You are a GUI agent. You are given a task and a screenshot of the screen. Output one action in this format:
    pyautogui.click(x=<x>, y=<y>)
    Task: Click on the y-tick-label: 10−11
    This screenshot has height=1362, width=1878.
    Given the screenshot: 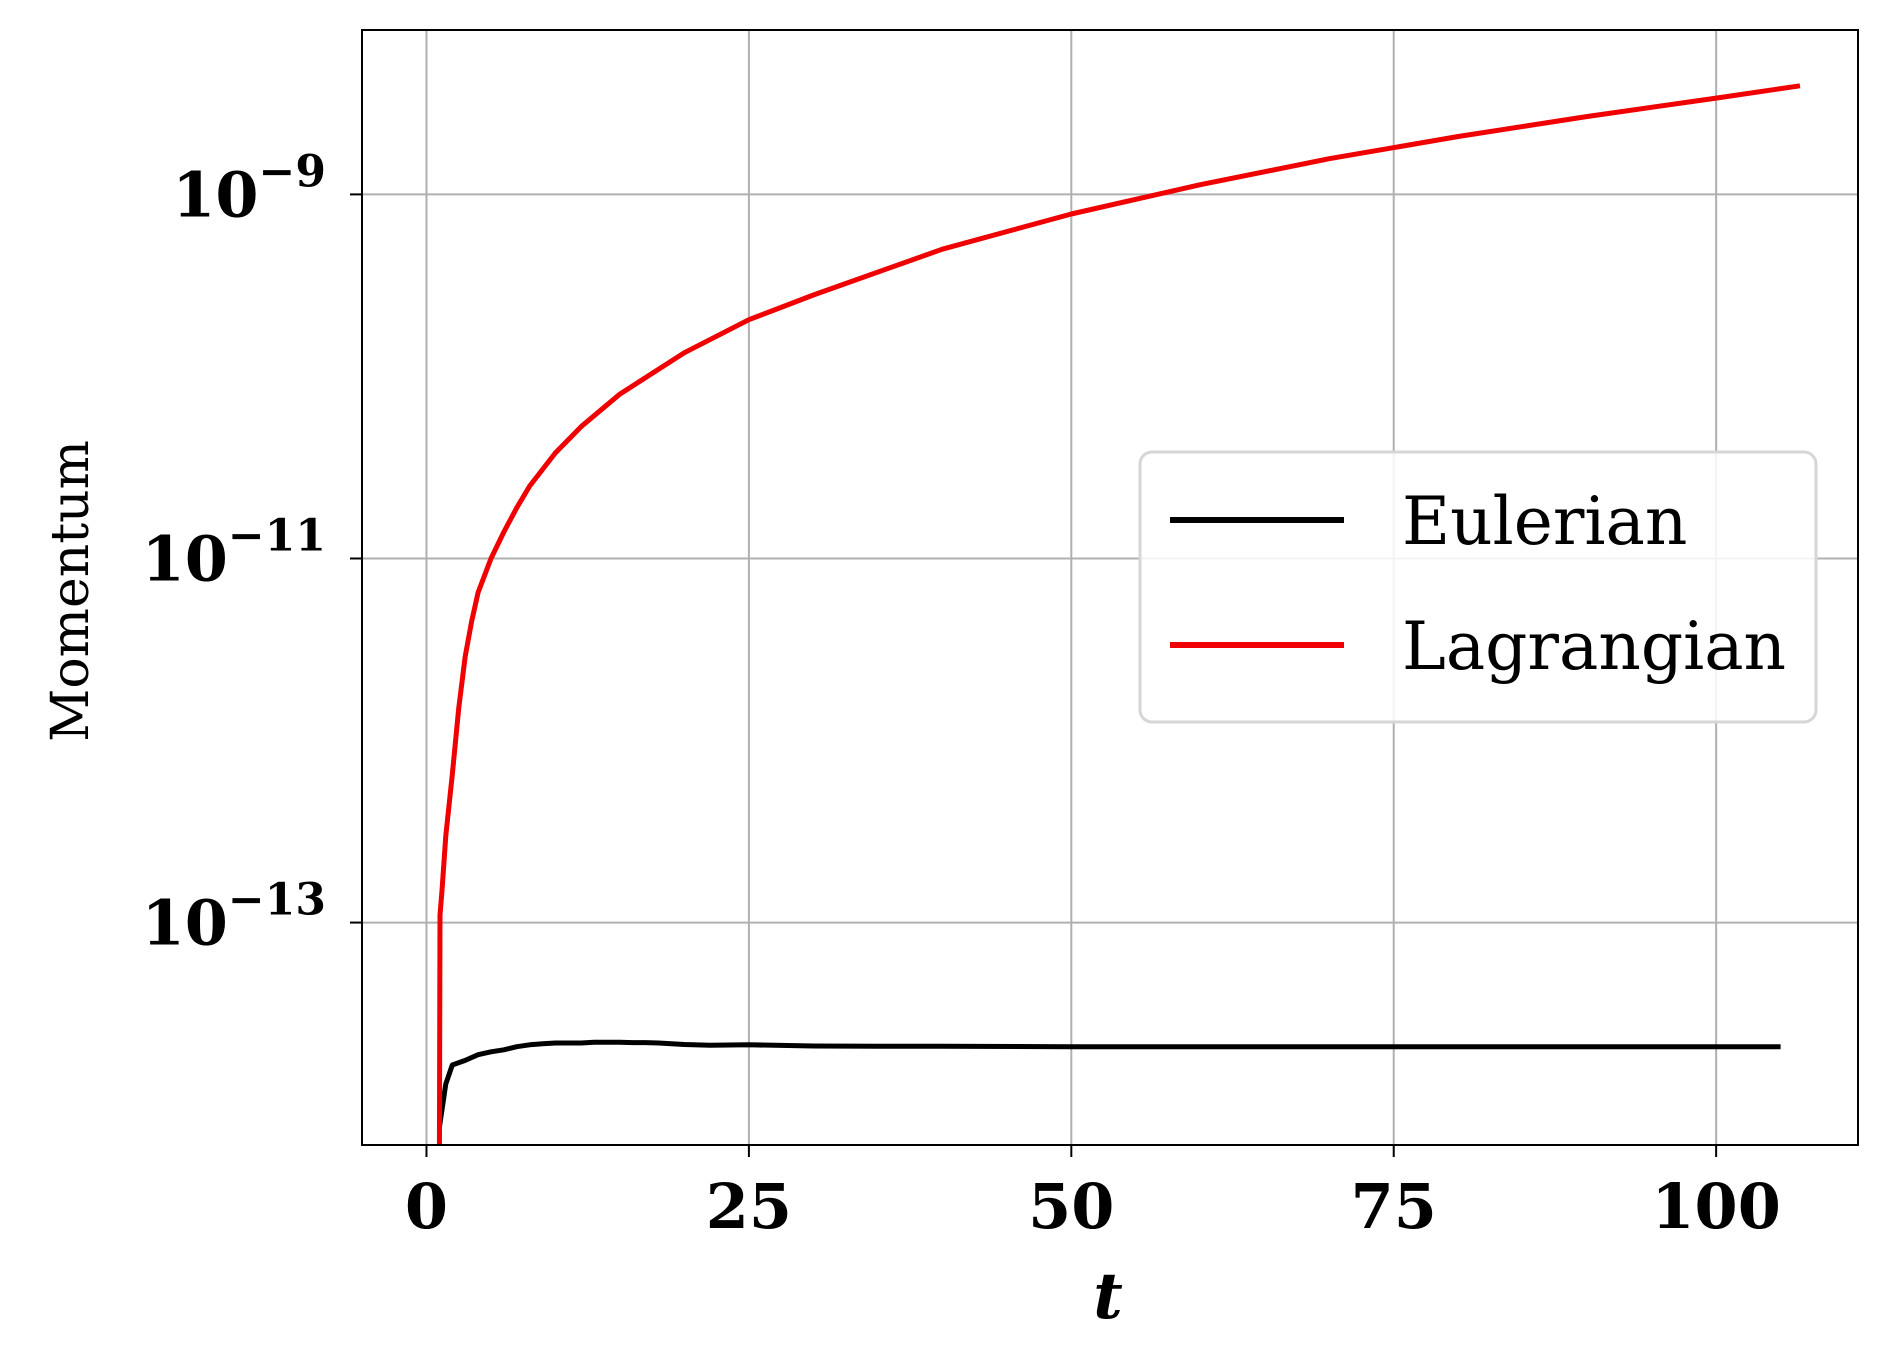 What is the action you would take?
    pyautogui.click(x=234, y=552)
    